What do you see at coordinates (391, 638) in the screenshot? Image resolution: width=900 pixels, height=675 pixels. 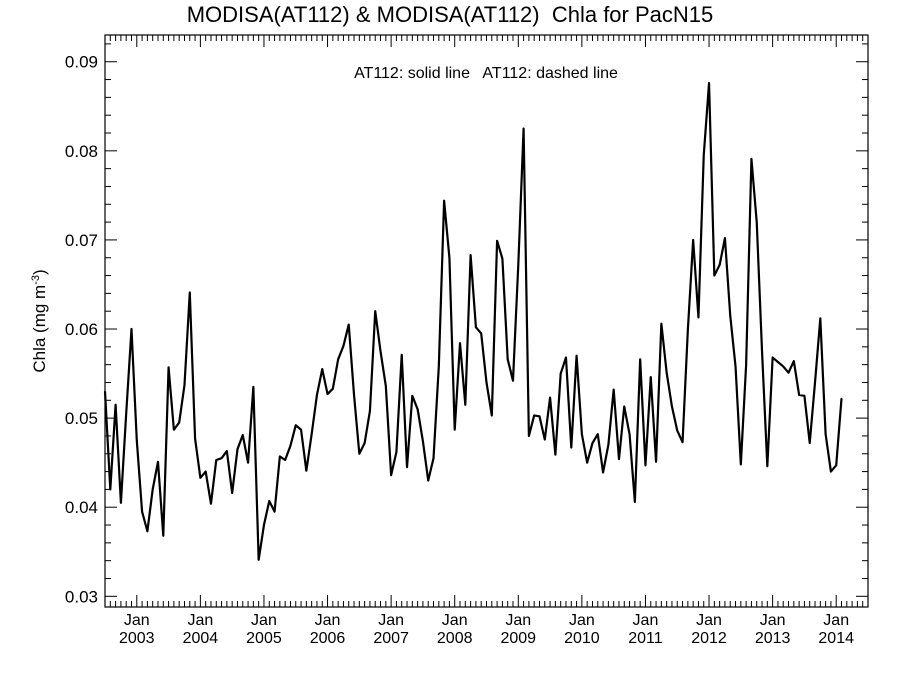 I see `x-tick-label-year: 2007` at bounding box center [391, 638].